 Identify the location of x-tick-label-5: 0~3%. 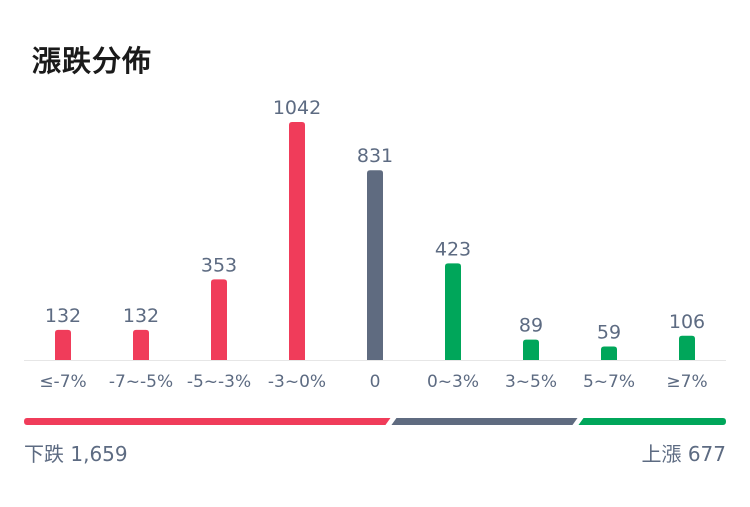
(453, 382).